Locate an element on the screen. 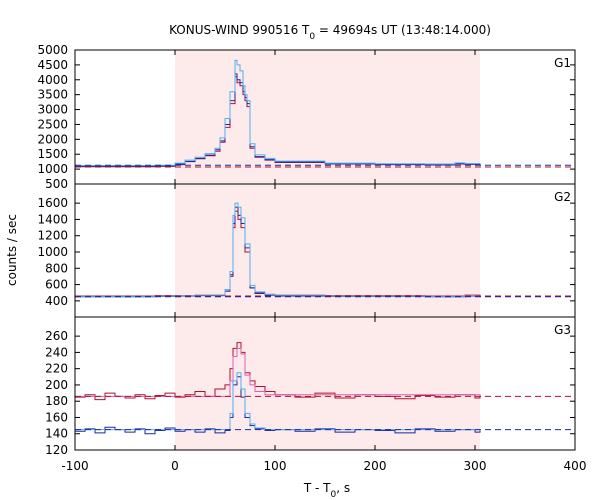 The height and width of the screenshot is (500, 600). y-tick-label: 2000 is located at coordinates (52, 139).